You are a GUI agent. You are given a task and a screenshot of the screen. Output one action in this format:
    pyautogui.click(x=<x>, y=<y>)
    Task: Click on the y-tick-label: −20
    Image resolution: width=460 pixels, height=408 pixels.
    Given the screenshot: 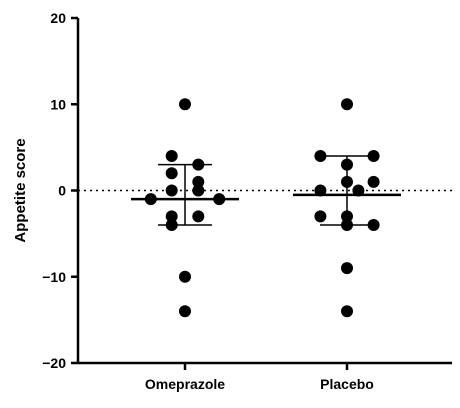 What is the action you would take?
    pyautogui.click(x=54, y=363)
    